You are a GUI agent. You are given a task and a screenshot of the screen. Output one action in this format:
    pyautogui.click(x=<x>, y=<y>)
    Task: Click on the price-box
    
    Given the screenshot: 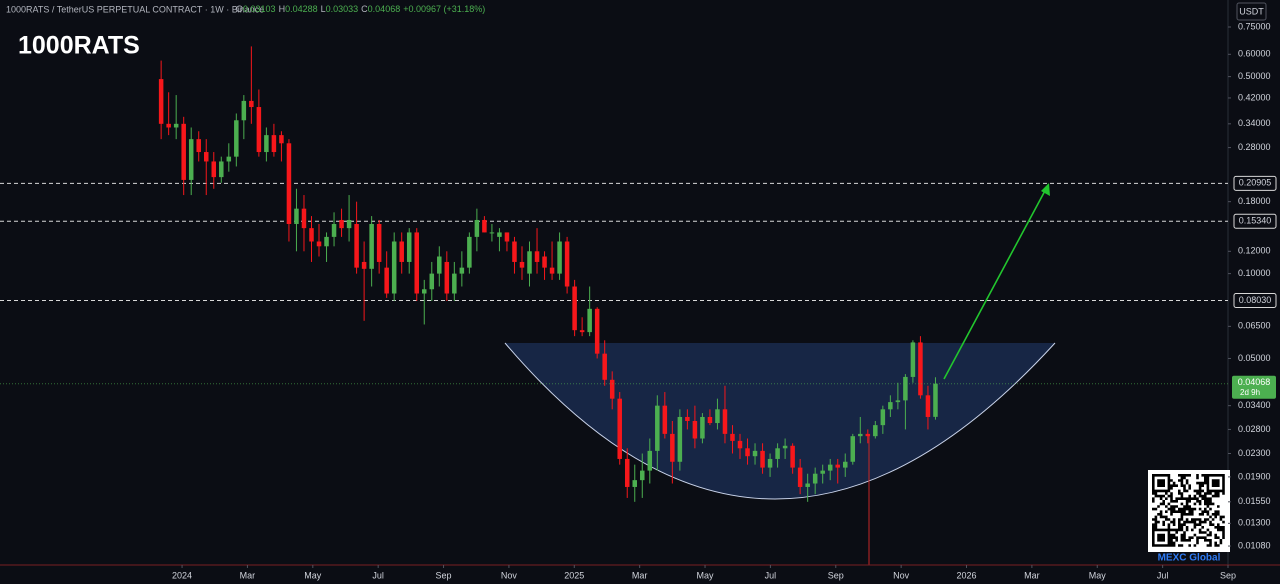 What is the action you would take?
    pyautogui.click(x=1254, y=387)
    